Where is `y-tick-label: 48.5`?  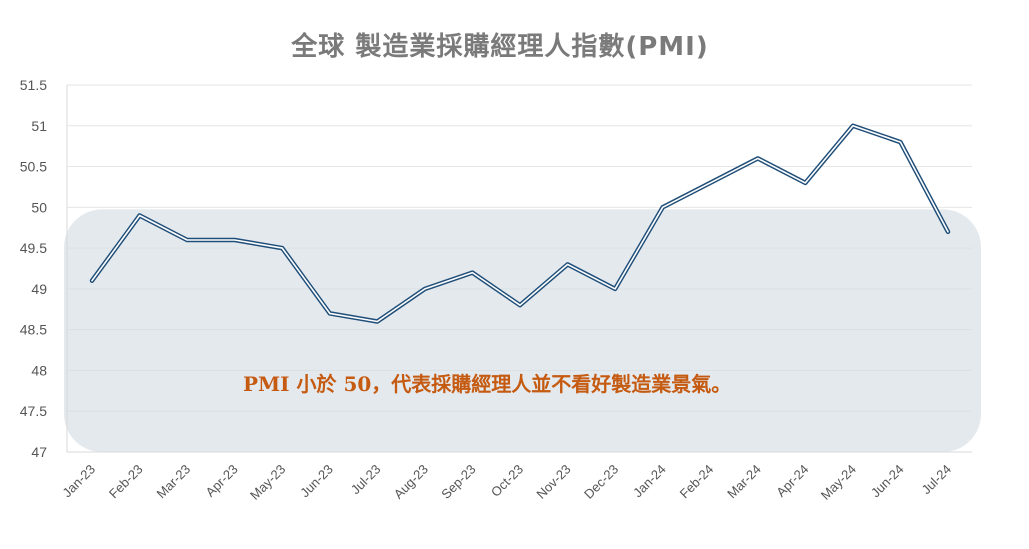 y-tick-label: 48.5 is located at coordinates (33, 330).